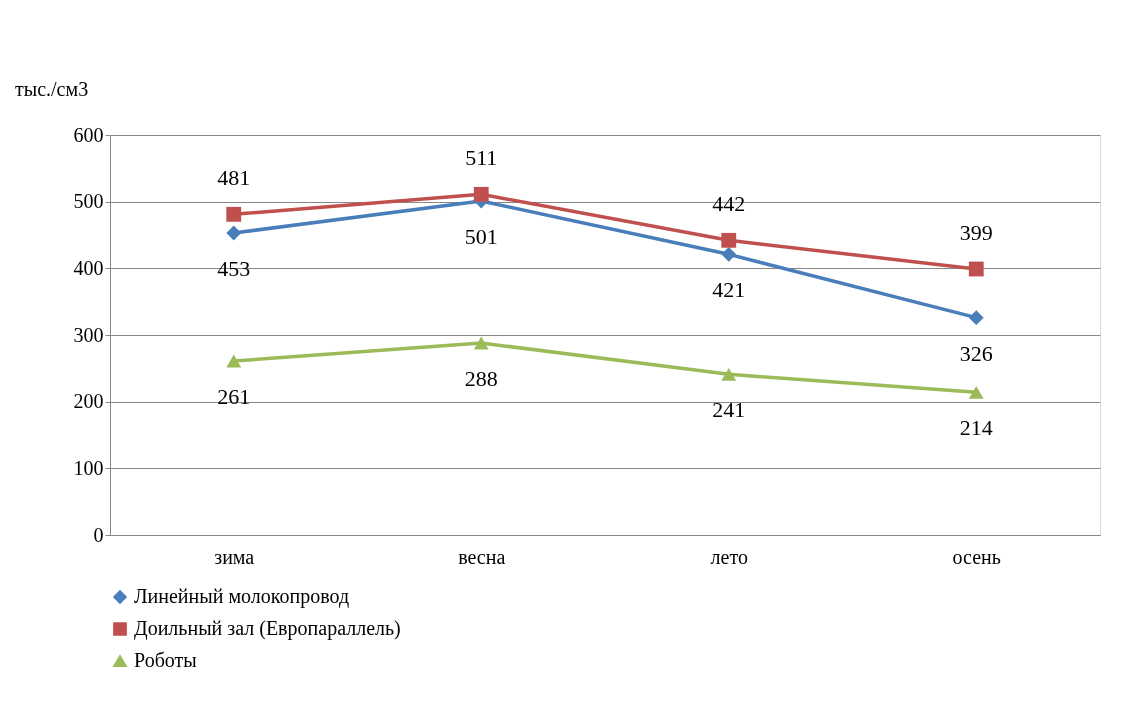 The width and height of the screenshot is (1134, 707). Describe the element at coordinates (976, 232) in the screenshot. I see `data-label: 399` at that location.